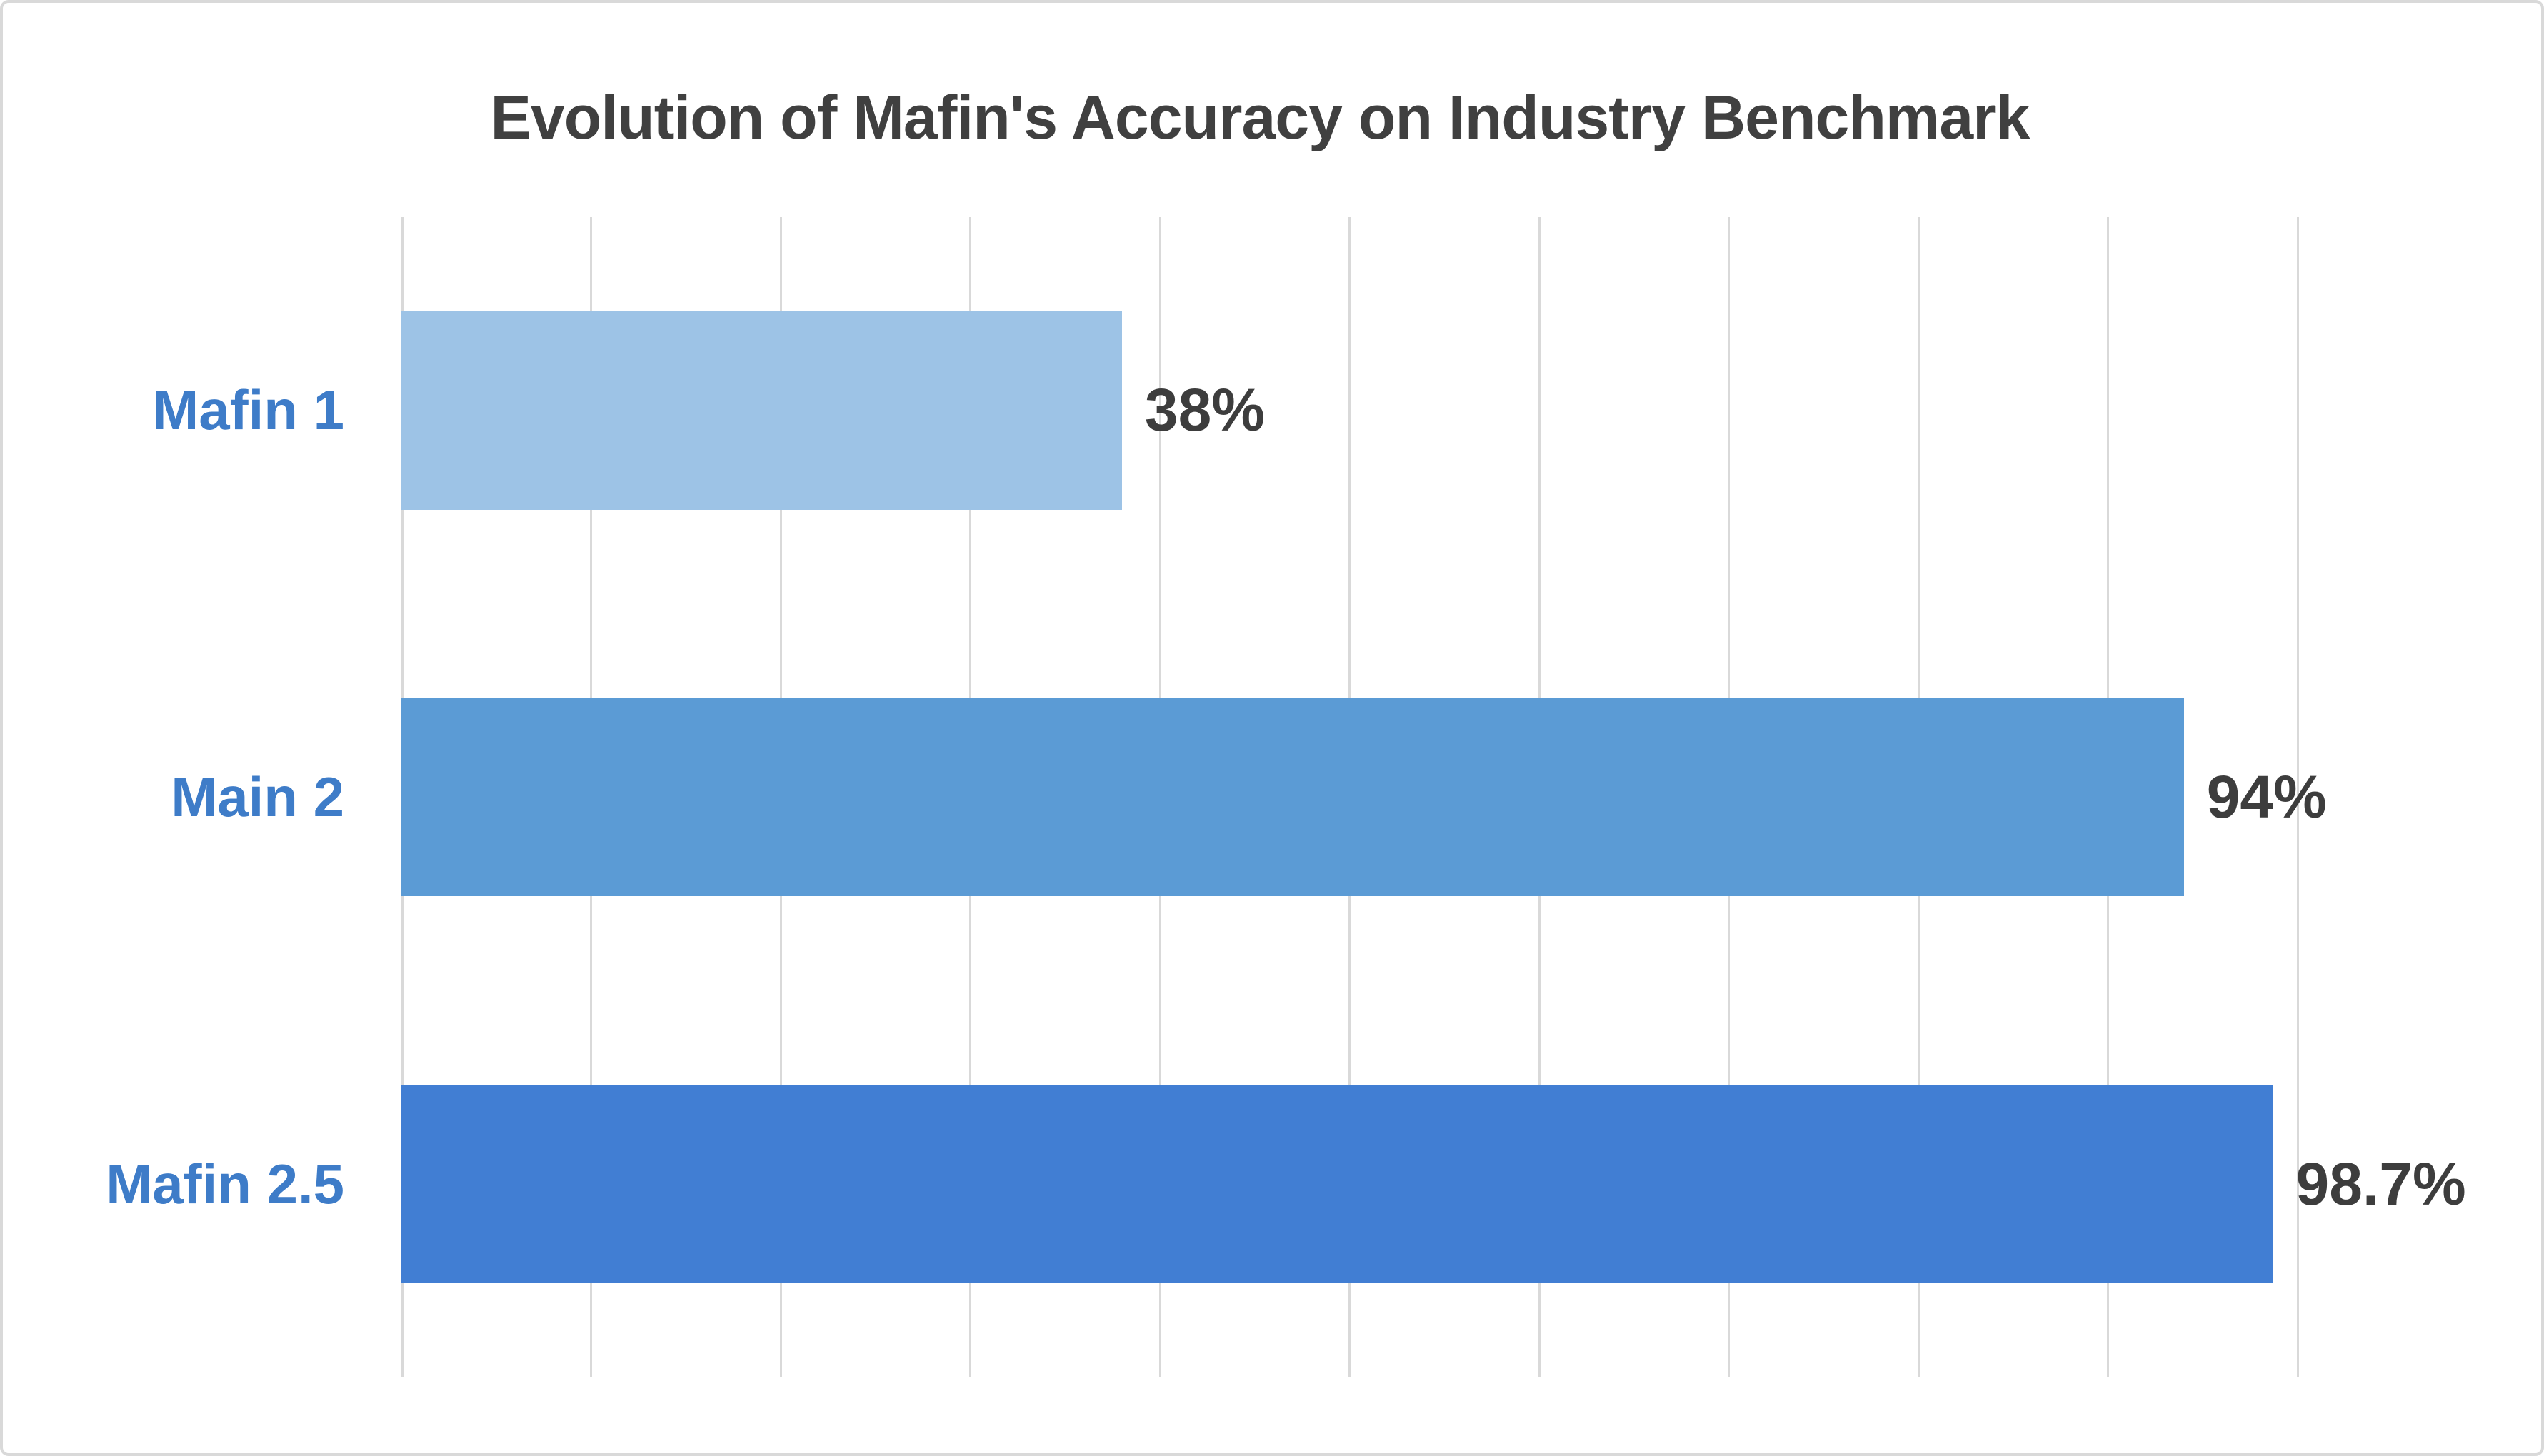 This screenshot has width=2544, height=1456. Describe the element at coordinates (2266, 796) in the screenshot. I see `value-label: 94%` at that location.